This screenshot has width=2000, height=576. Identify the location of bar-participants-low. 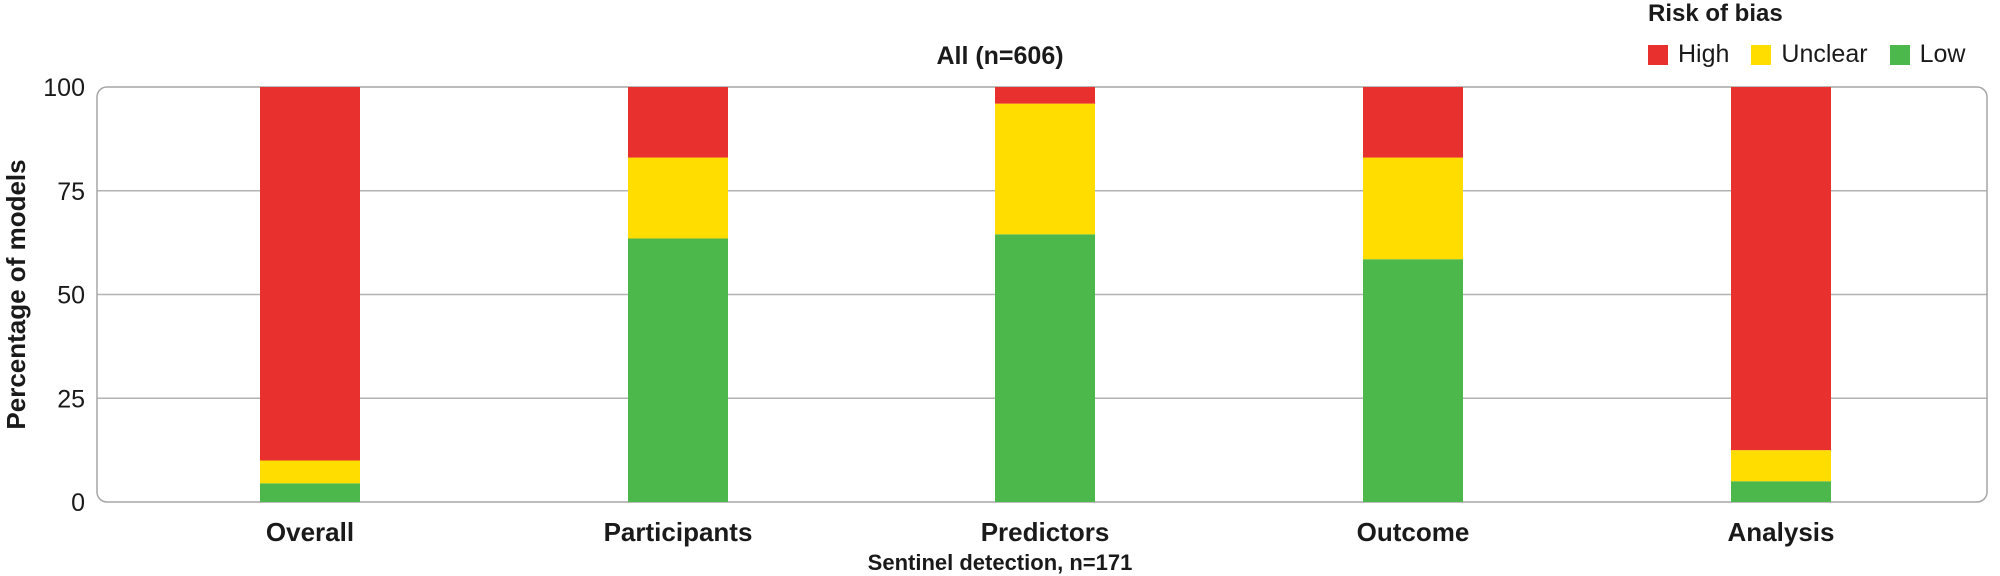
(678, 370).